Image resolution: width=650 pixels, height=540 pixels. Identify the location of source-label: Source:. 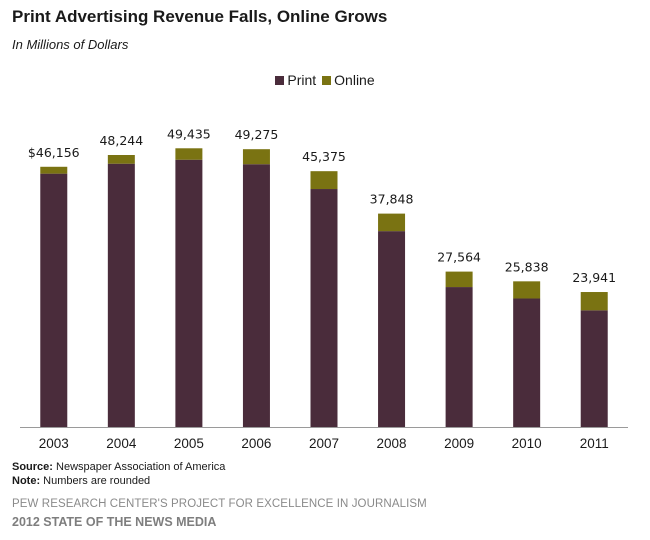
(32, 467).